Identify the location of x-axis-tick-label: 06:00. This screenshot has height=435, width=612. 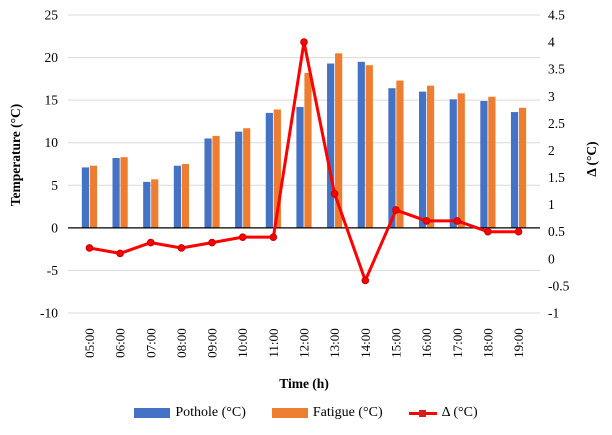
(120, 343).